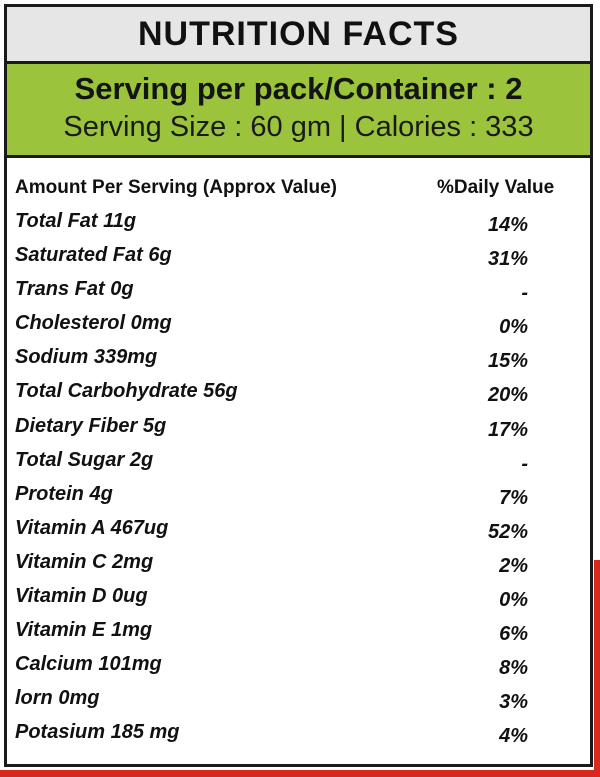 The width and height of the screenshot is (600, 777). I want to click on nutrient-name: Saturated Fat 6g, so click(93, 255).